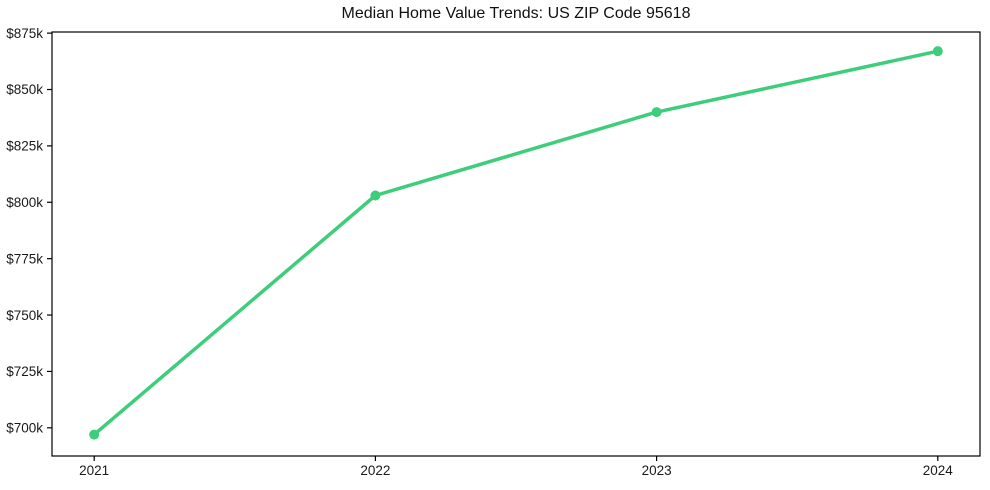 The height and width of the screenshot is (490, 990). I want to click on y-tick-label: $850k, so click(24, 89).